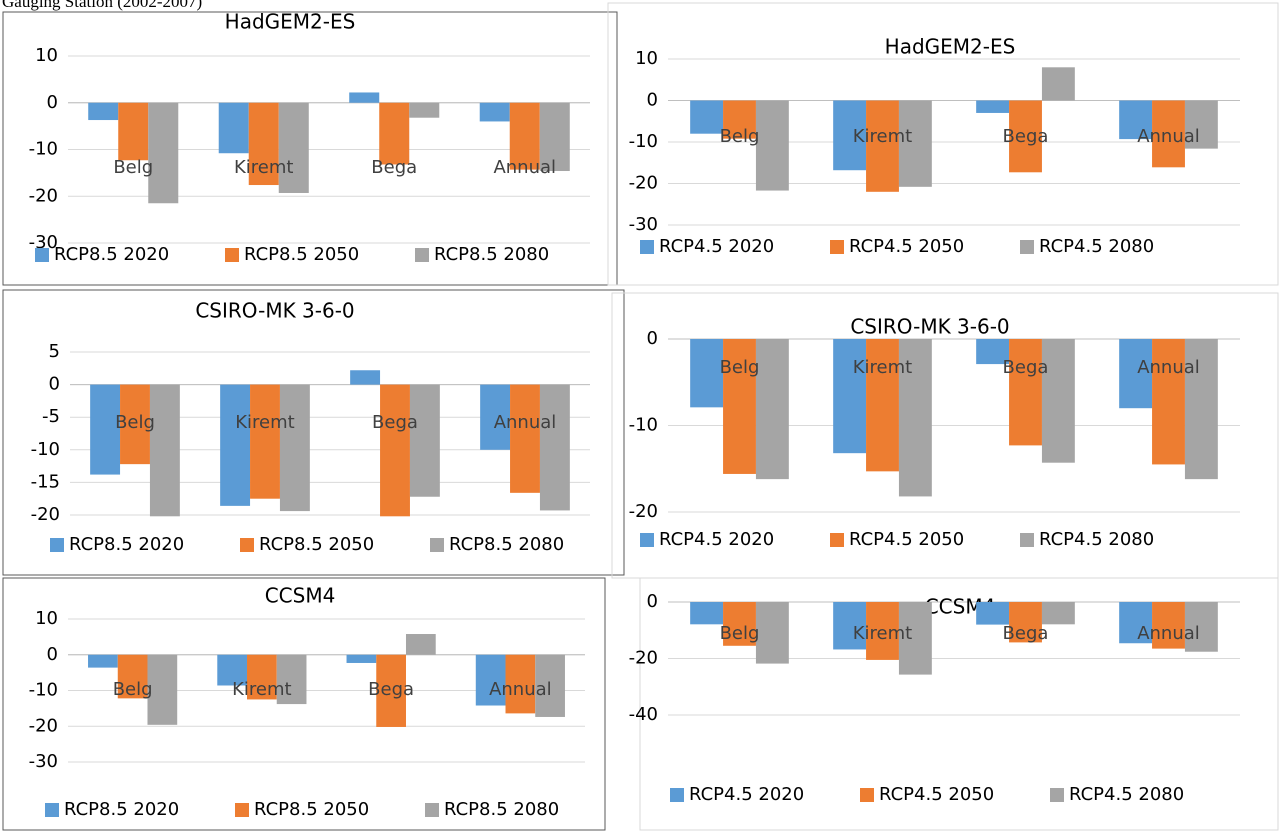  Describe the element at coordinates (102, 5) in the screenshot. I see `caption: Gauging Station (2002-2007)` at that location.